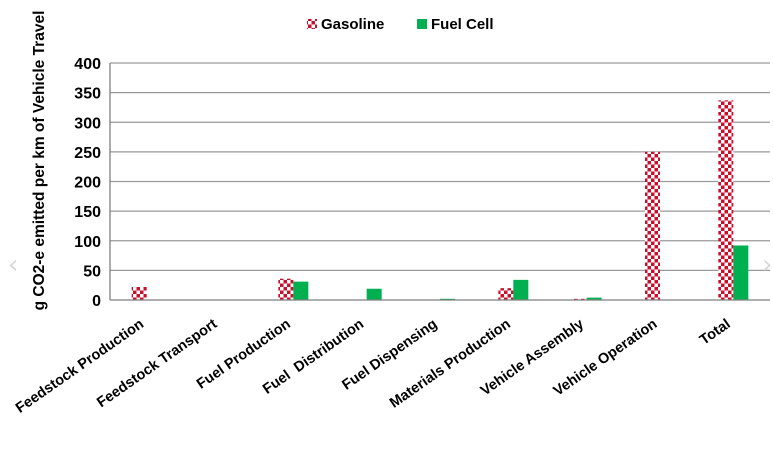  I want to click on x-tick-label: Total, so click(715, 332).